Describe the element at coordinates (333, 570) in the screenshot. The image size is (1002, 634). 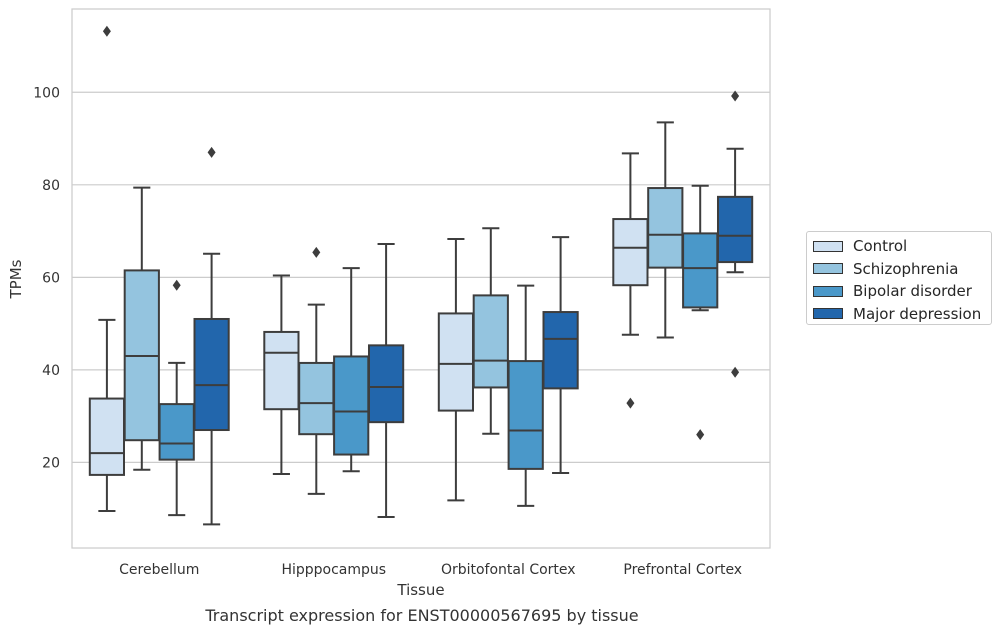
I see `x-tick-label: Hipppocampus` at that location.